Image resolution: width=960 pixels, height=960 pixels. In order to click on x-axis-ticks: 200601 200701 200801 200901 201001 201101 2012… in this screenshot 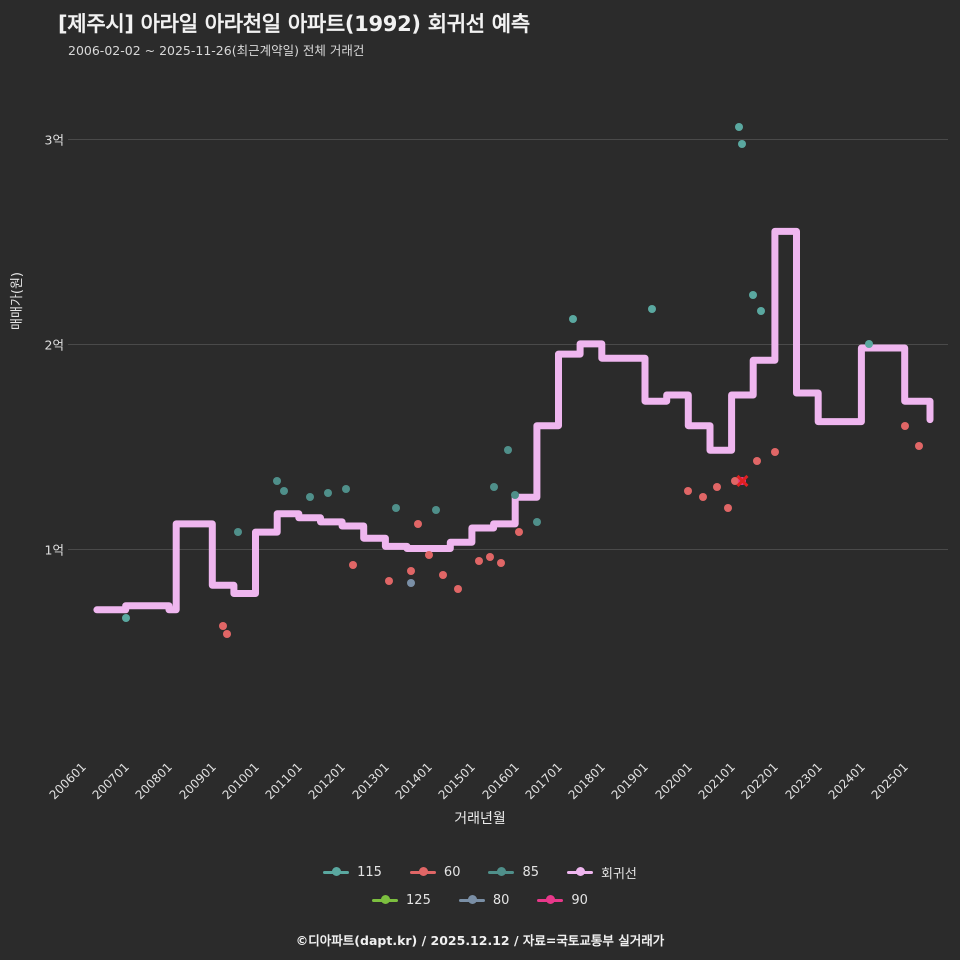, I will do `click(480, 786)`.